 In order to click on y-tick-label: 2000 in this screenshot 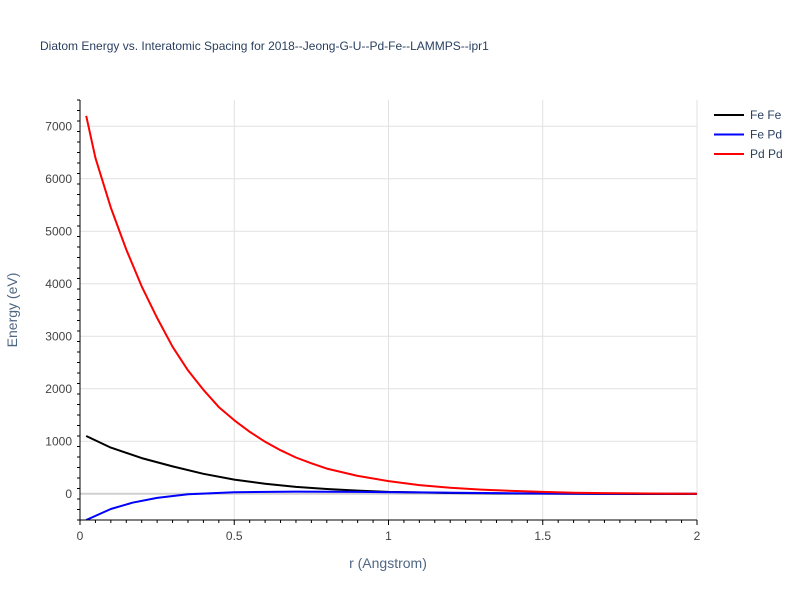, I will do `click(58, 389)`.